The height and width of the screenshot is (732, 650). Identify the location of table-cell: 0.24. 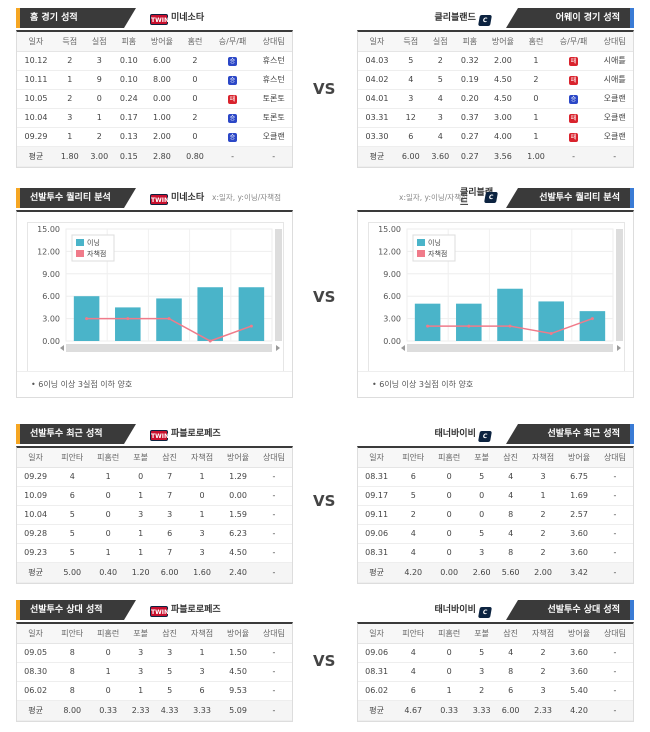
(129, 99).